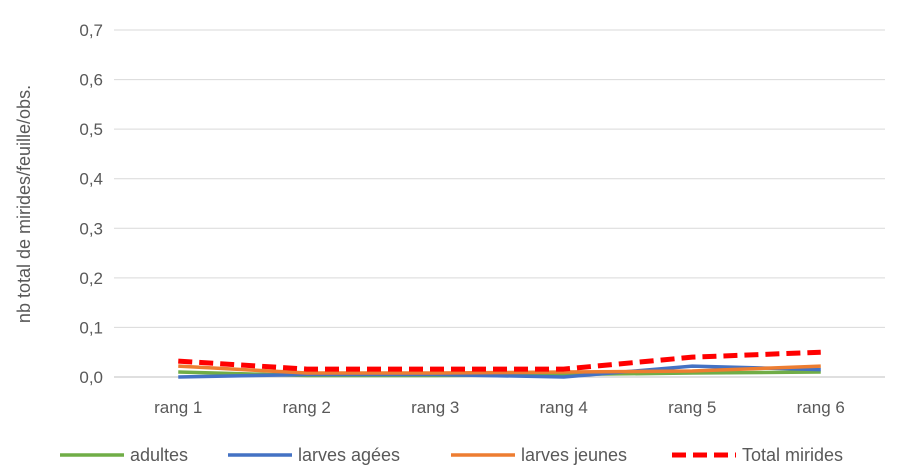 This screenshot has width=904, height=471. What do you see at coordinates (91, 129) in the screenshot?
I see `y-tick-label: 0,5` at bounding box center [91, 129].